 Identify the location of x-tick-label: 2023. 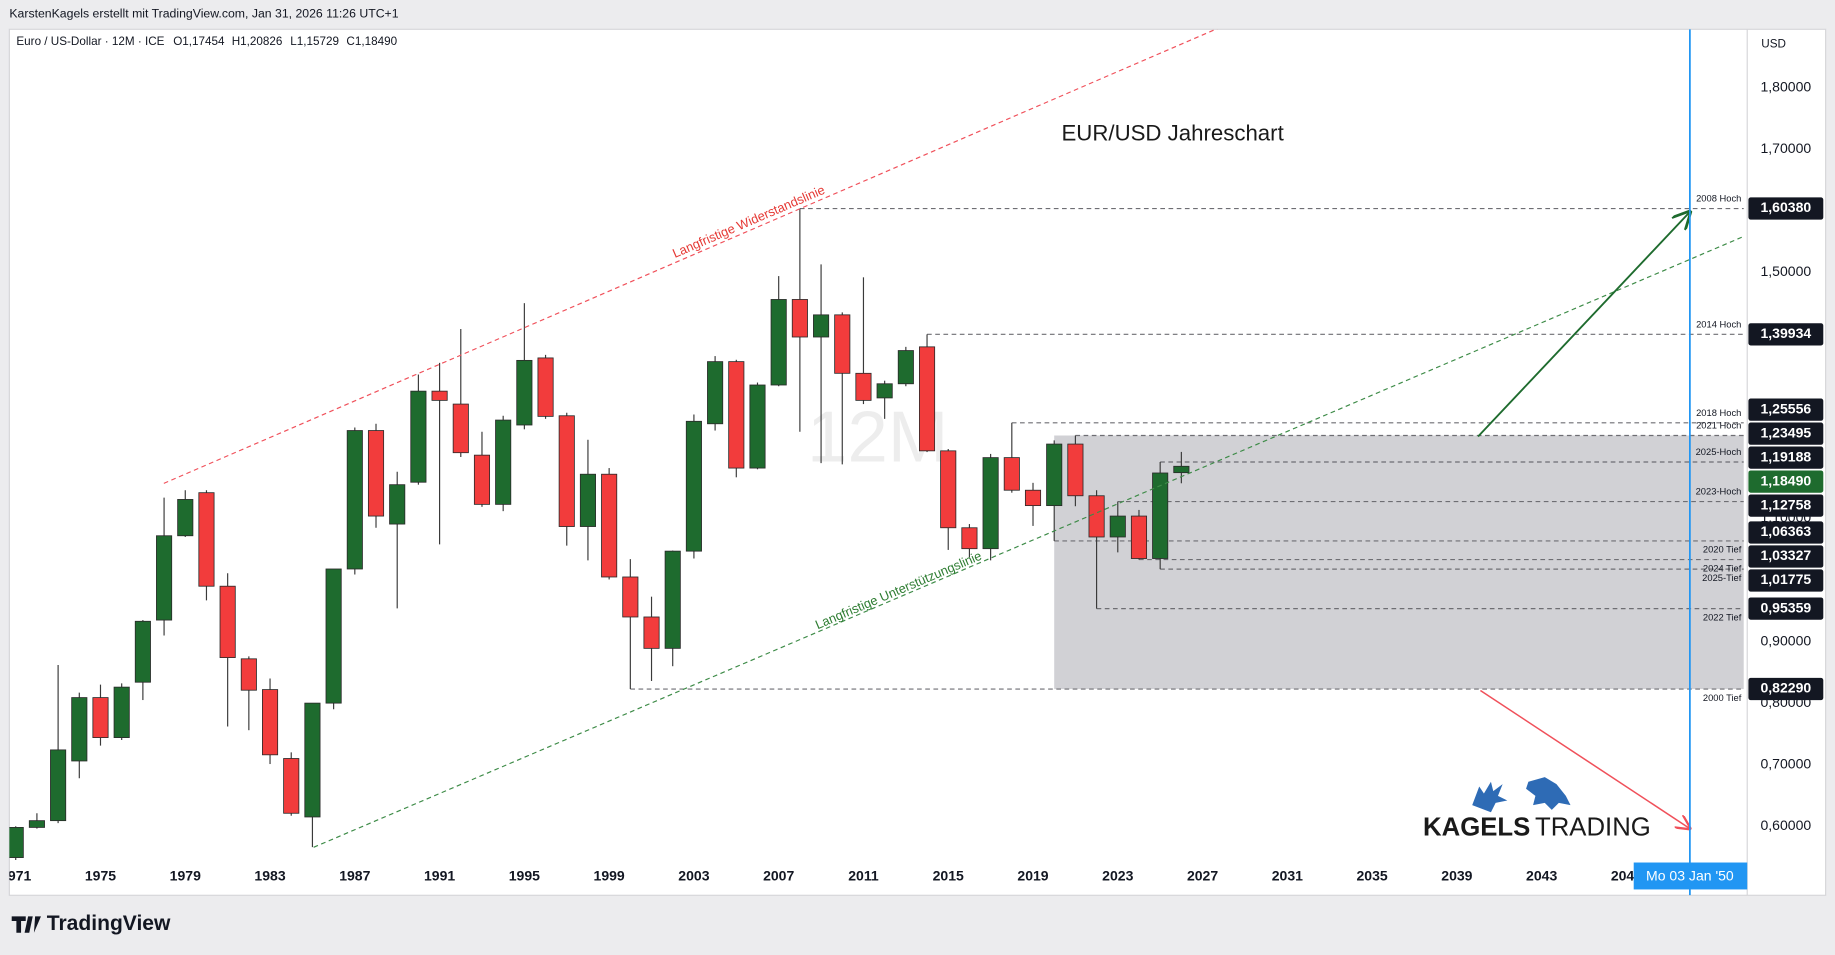
(1117, 875).